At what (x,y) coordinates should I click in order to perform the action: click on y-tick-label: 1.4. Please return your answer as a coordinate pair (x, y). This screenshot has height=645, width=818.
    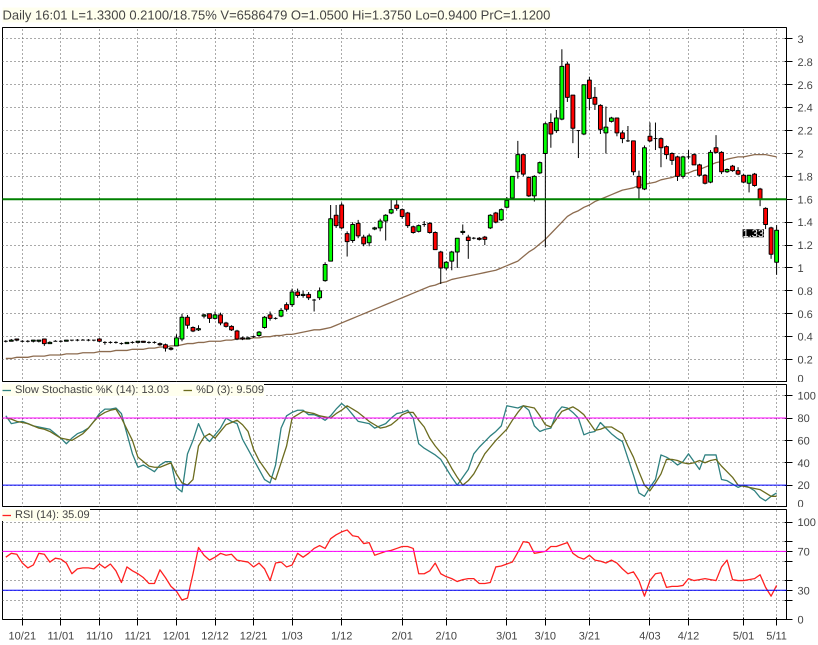
    Looking at the image, I should click on (805, 223).